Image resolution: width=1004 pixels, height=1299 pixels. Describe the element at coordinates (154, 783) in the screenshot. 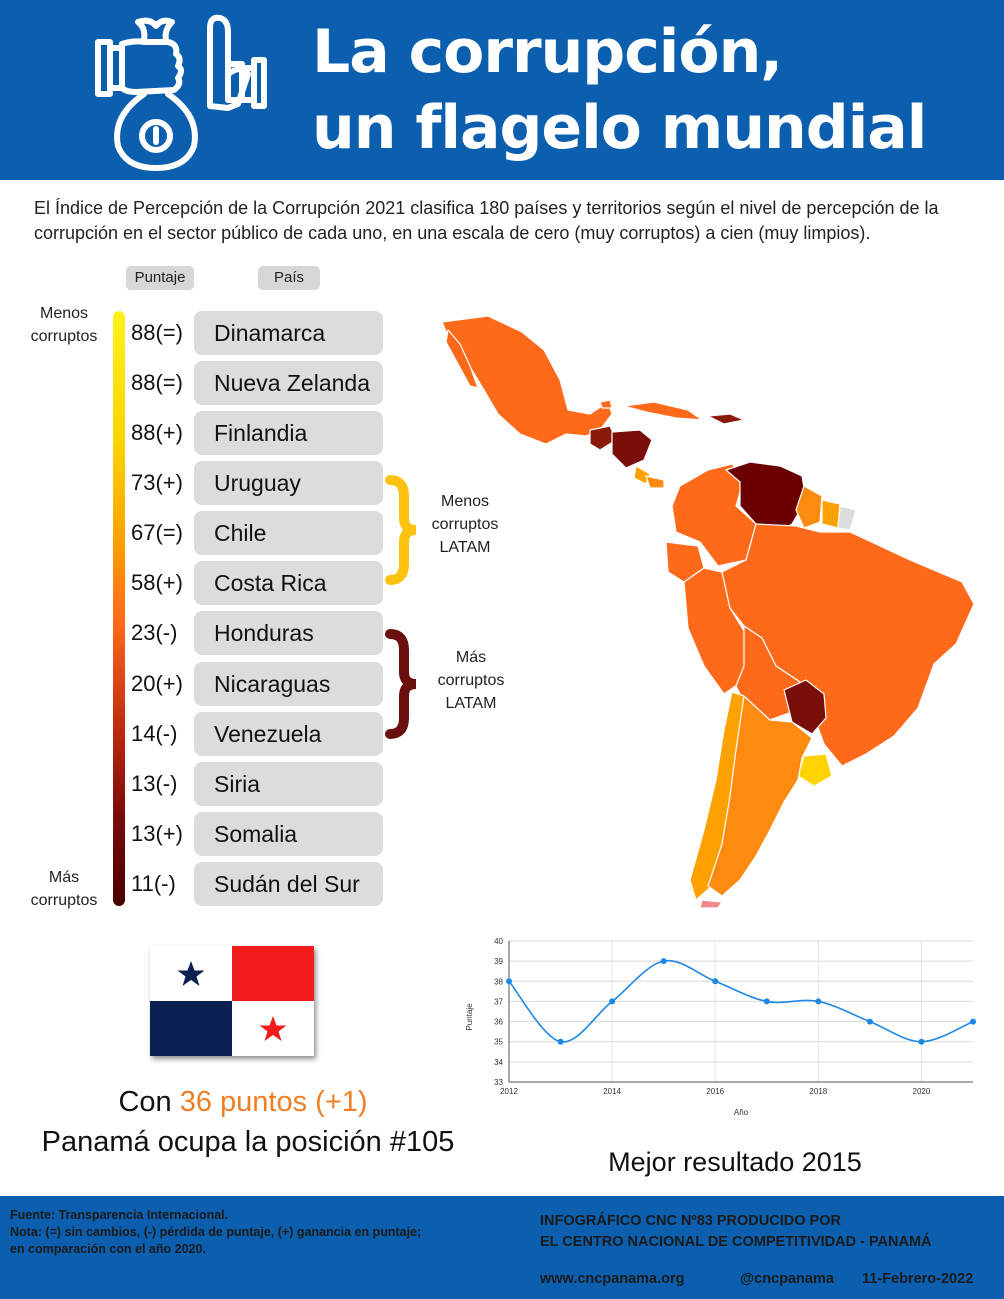

I see `row-score-siria: 13(-)` at that location.